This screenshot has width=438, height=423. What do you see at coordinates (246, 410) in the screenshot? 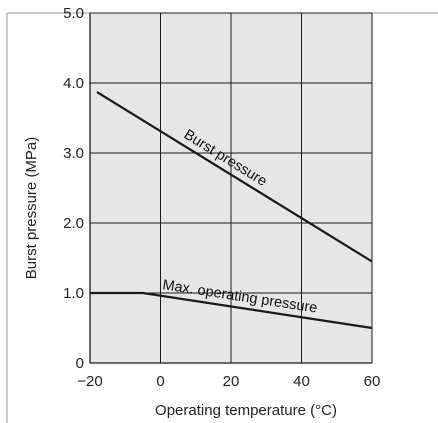
I see `x-axis-title: Operating temperature (°C)` at bounding box center [246, 410].